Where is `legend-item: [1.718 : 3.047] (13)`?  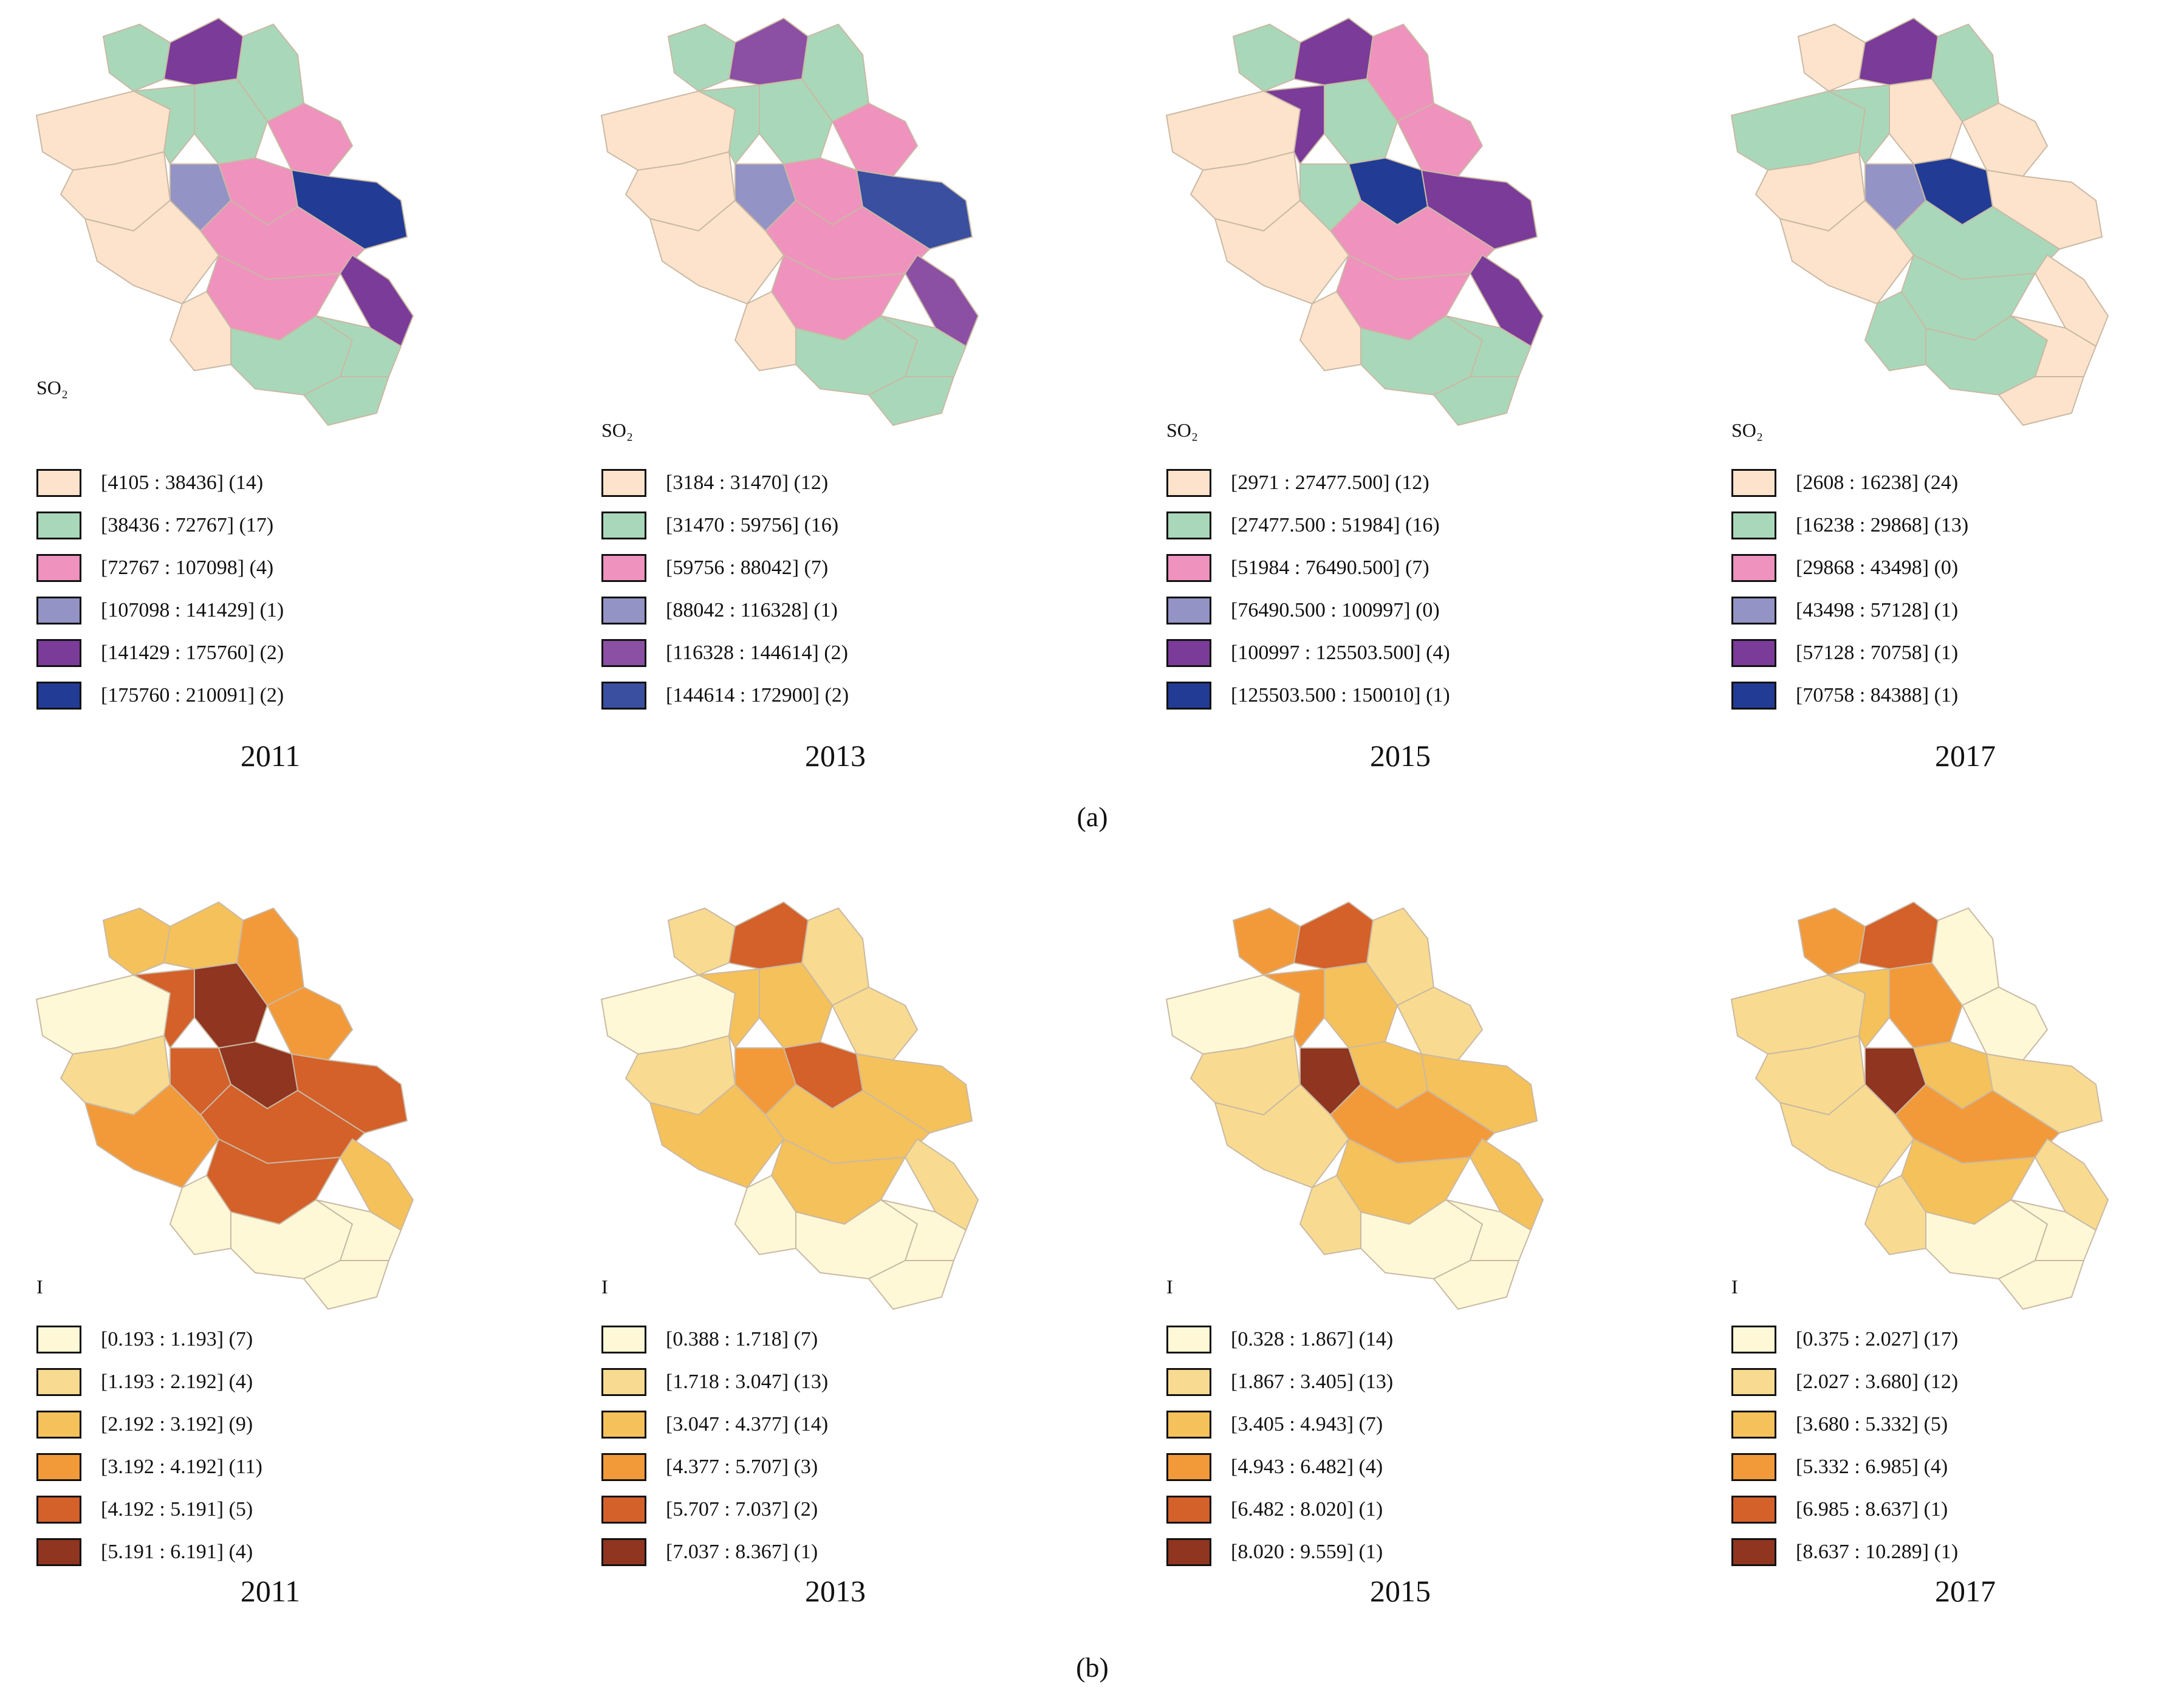
legend-item: [1.718 : 3.047] (13) is located at coordinates (714, 1382).